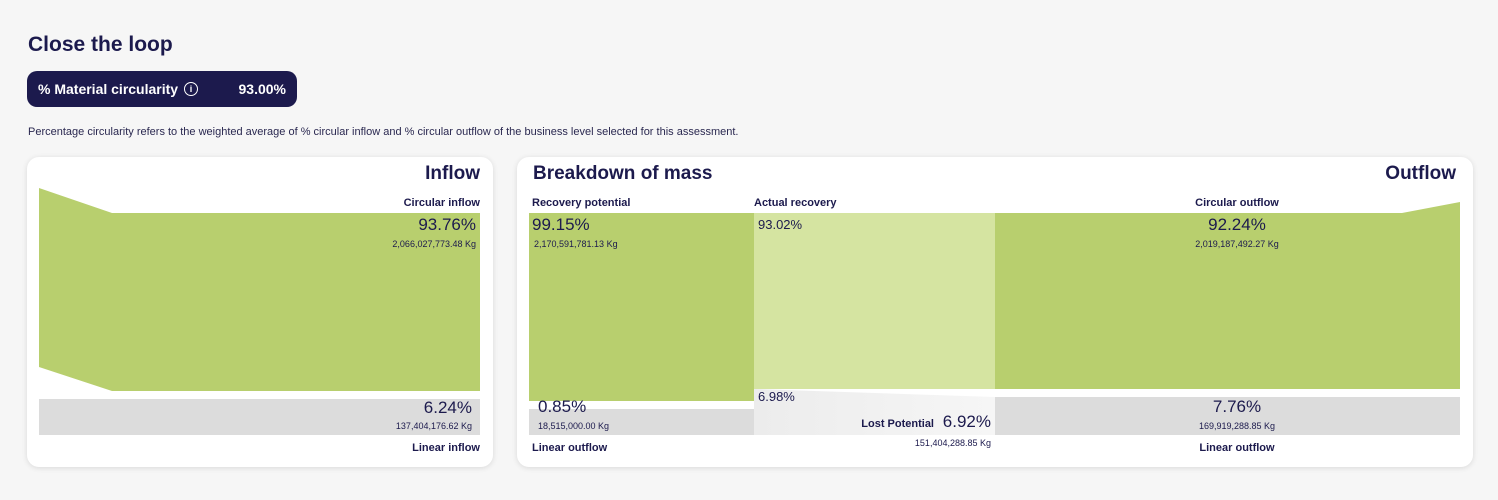 The image size is (1498, 500). I want to click on lost-potential-label: Lost Potential, so click(897, 424).